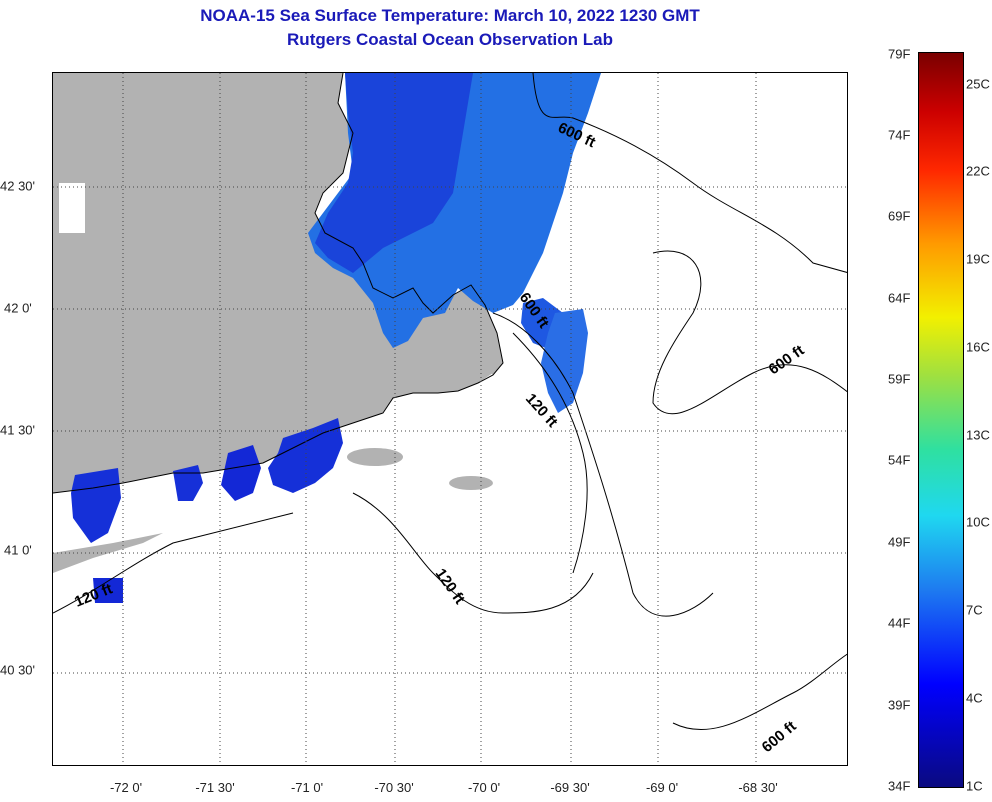 The width and height of the screenshot is (992, 802). Describe the element at coordinates (899, 135) in the screenshot. I see `cbar-f-label: 74F` at that location.